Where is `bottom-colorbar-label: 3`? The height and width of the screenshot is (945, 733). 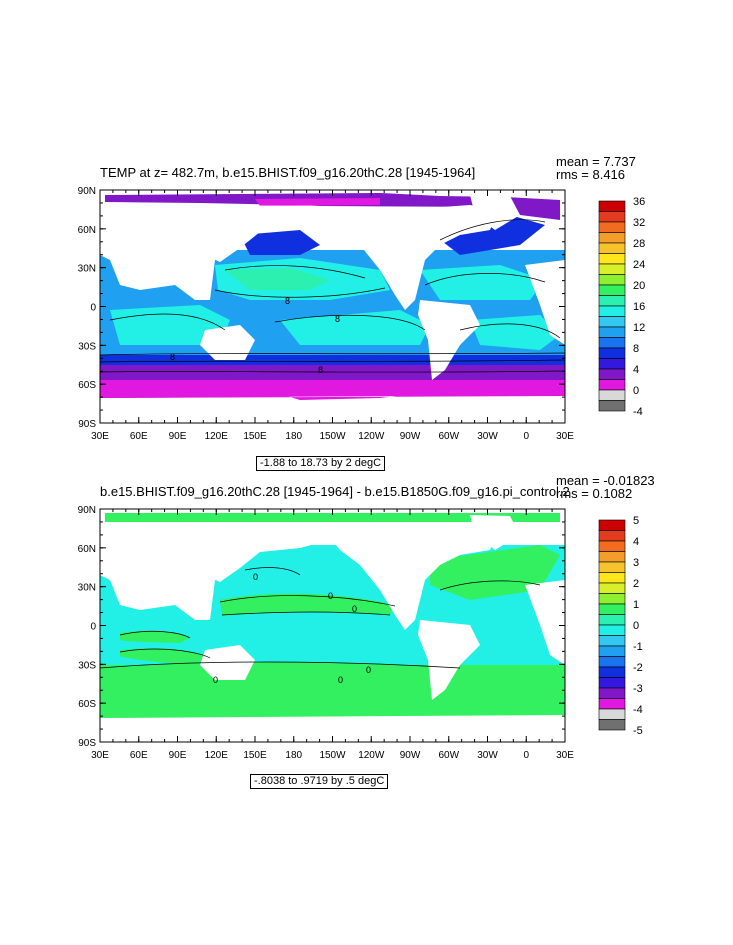 bottom-colorbar-label: 3 is located at coordinates (636, 563).